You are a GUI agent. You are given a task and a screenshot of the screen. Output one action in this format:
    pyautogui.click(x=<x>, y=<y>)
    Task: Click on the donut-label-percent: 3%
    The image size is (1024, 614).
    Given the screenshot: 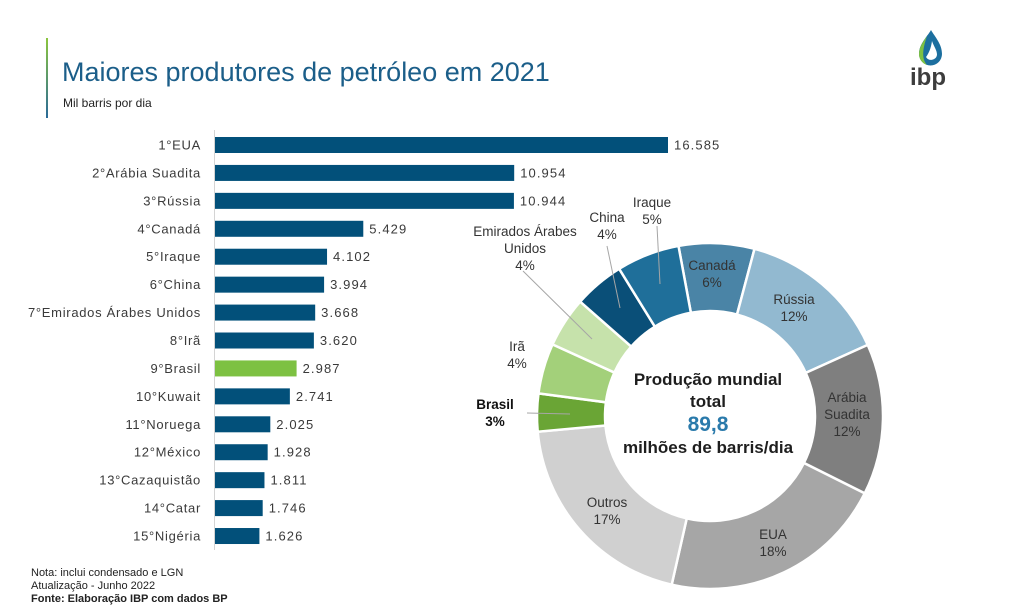 What is the action you would take?
    pyautogui.click(x=495, y=421)
    